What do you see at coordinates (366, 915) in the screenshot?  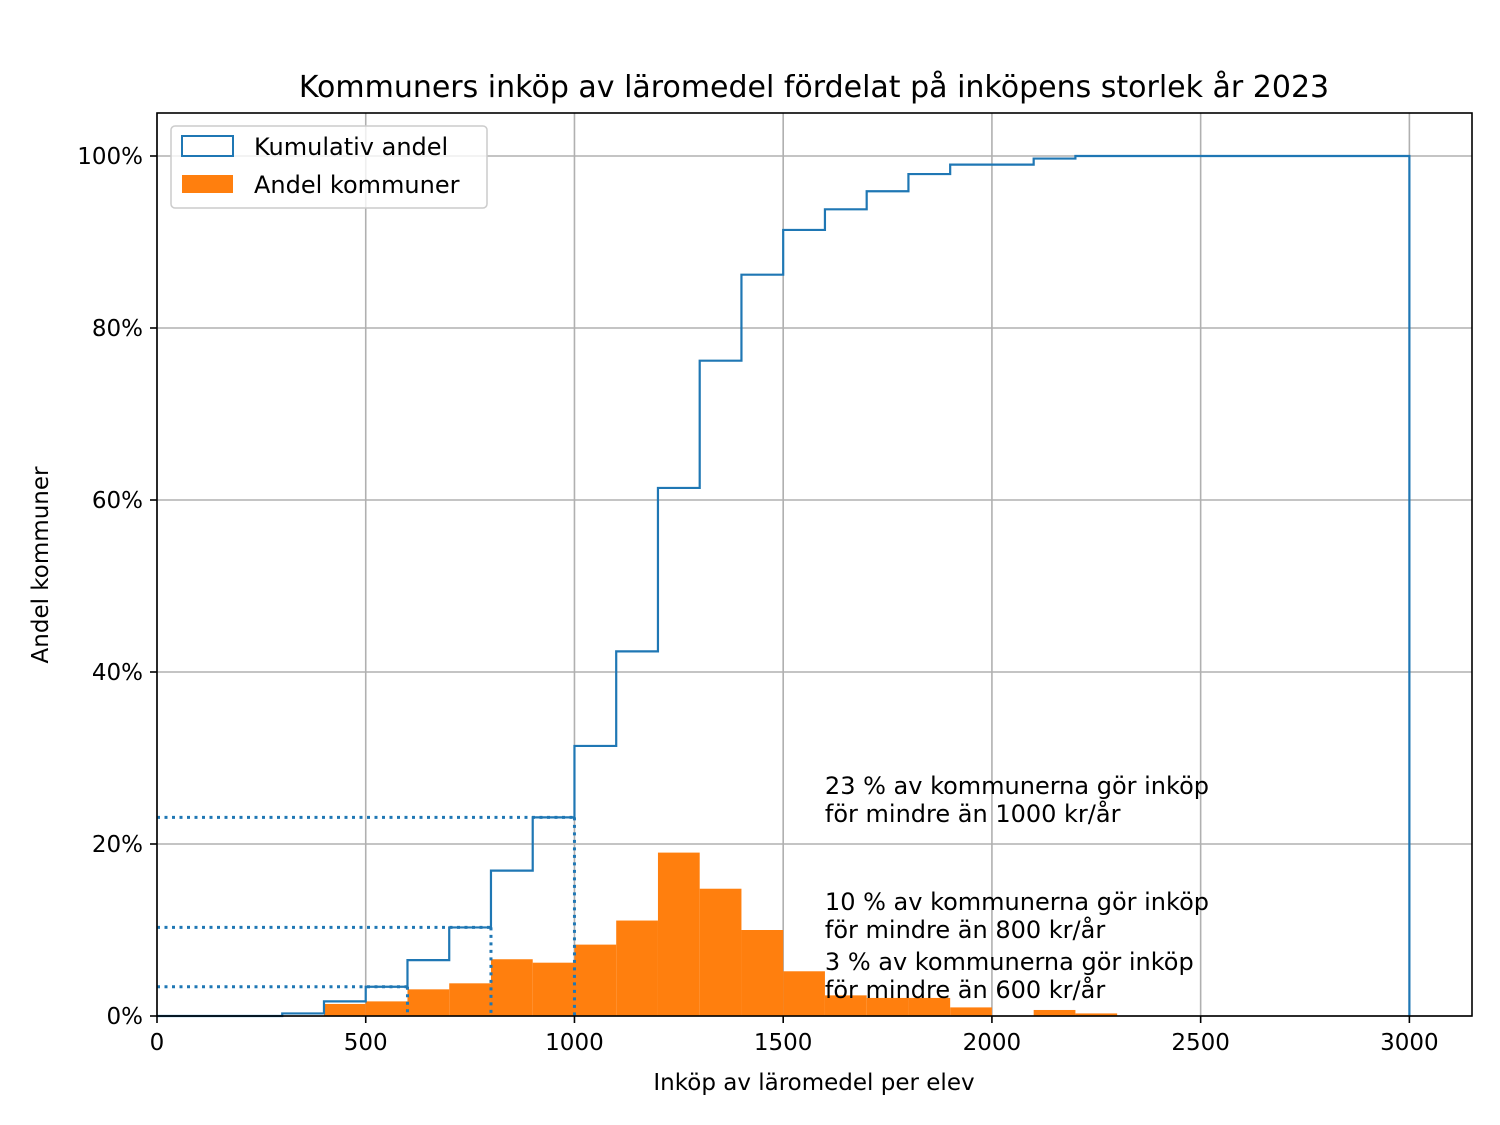 I see `reference-lines` at bounding box center [366, 915].